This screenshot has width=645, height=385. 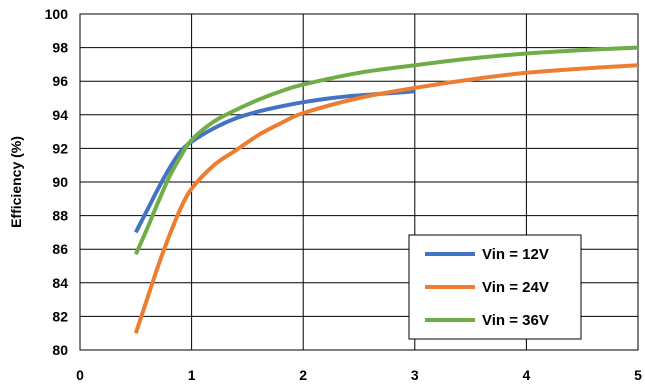 I want to click on y-axis-label: Efficiency (%), so click(x=16, y=182).